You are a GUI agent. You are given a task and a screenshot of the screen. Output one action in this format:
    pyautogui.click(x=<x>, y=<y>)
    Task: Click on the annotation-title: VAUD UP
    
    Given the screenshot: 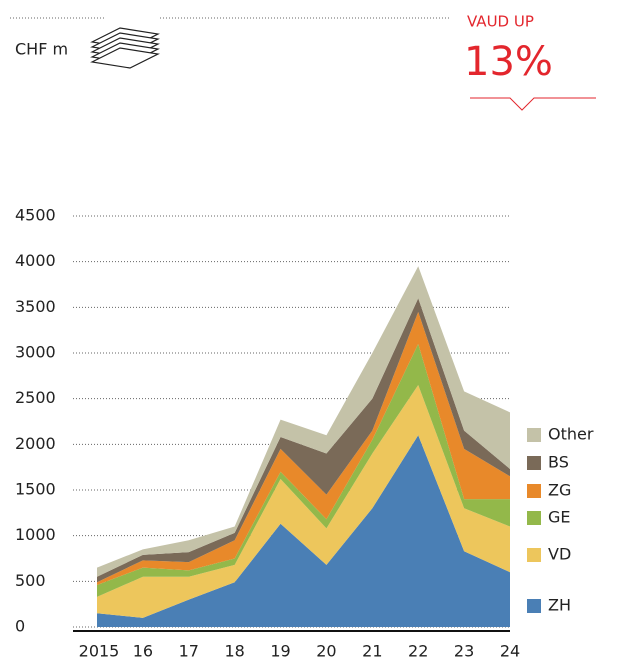 What is the action you would take?
    pyautogui.click(x=500, y=22)
    